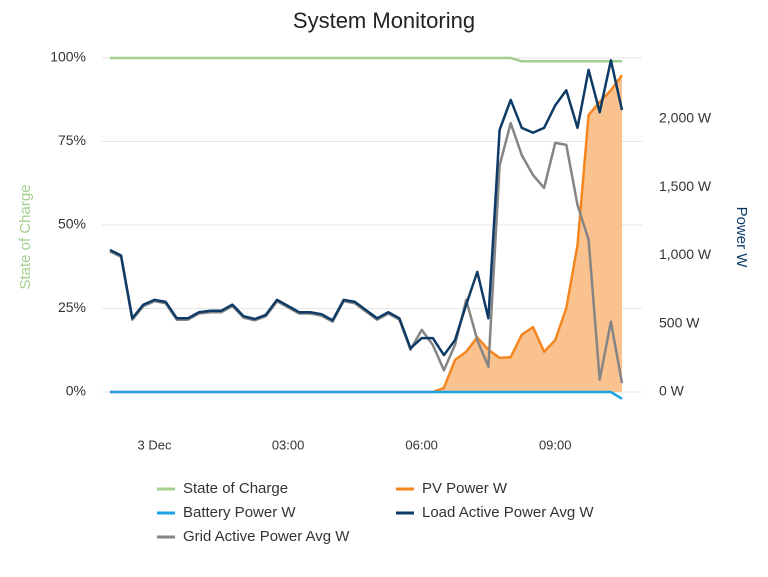 The image size is (768, 577). What do you see at coordinates (235, 488) in the screenshot?
I see `legend-label: State of Charge` at bounding box center [235, 488].